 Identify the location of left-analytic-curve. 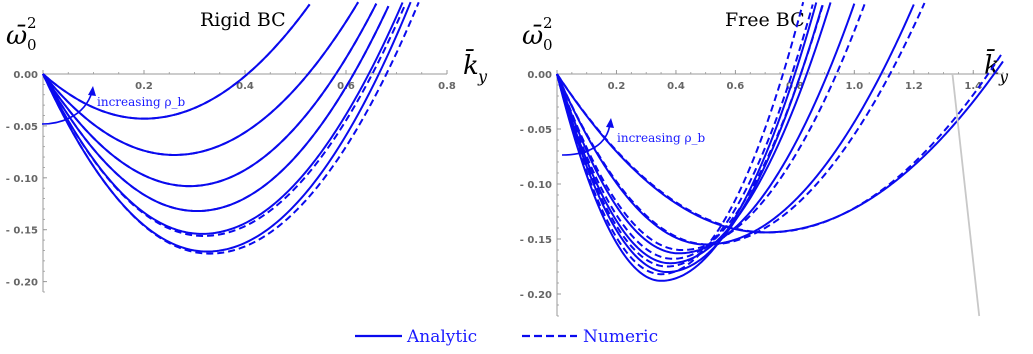
(200, 78).